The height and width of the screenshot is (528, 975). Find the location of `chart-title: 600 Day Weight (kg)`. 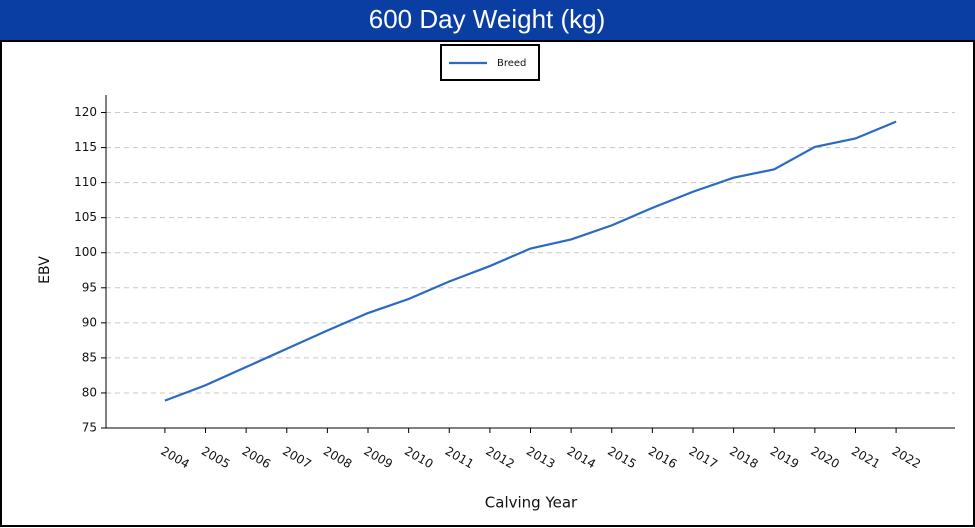

chart-title: 600 Day Weight (kg) is located at coordinates (487, 19).